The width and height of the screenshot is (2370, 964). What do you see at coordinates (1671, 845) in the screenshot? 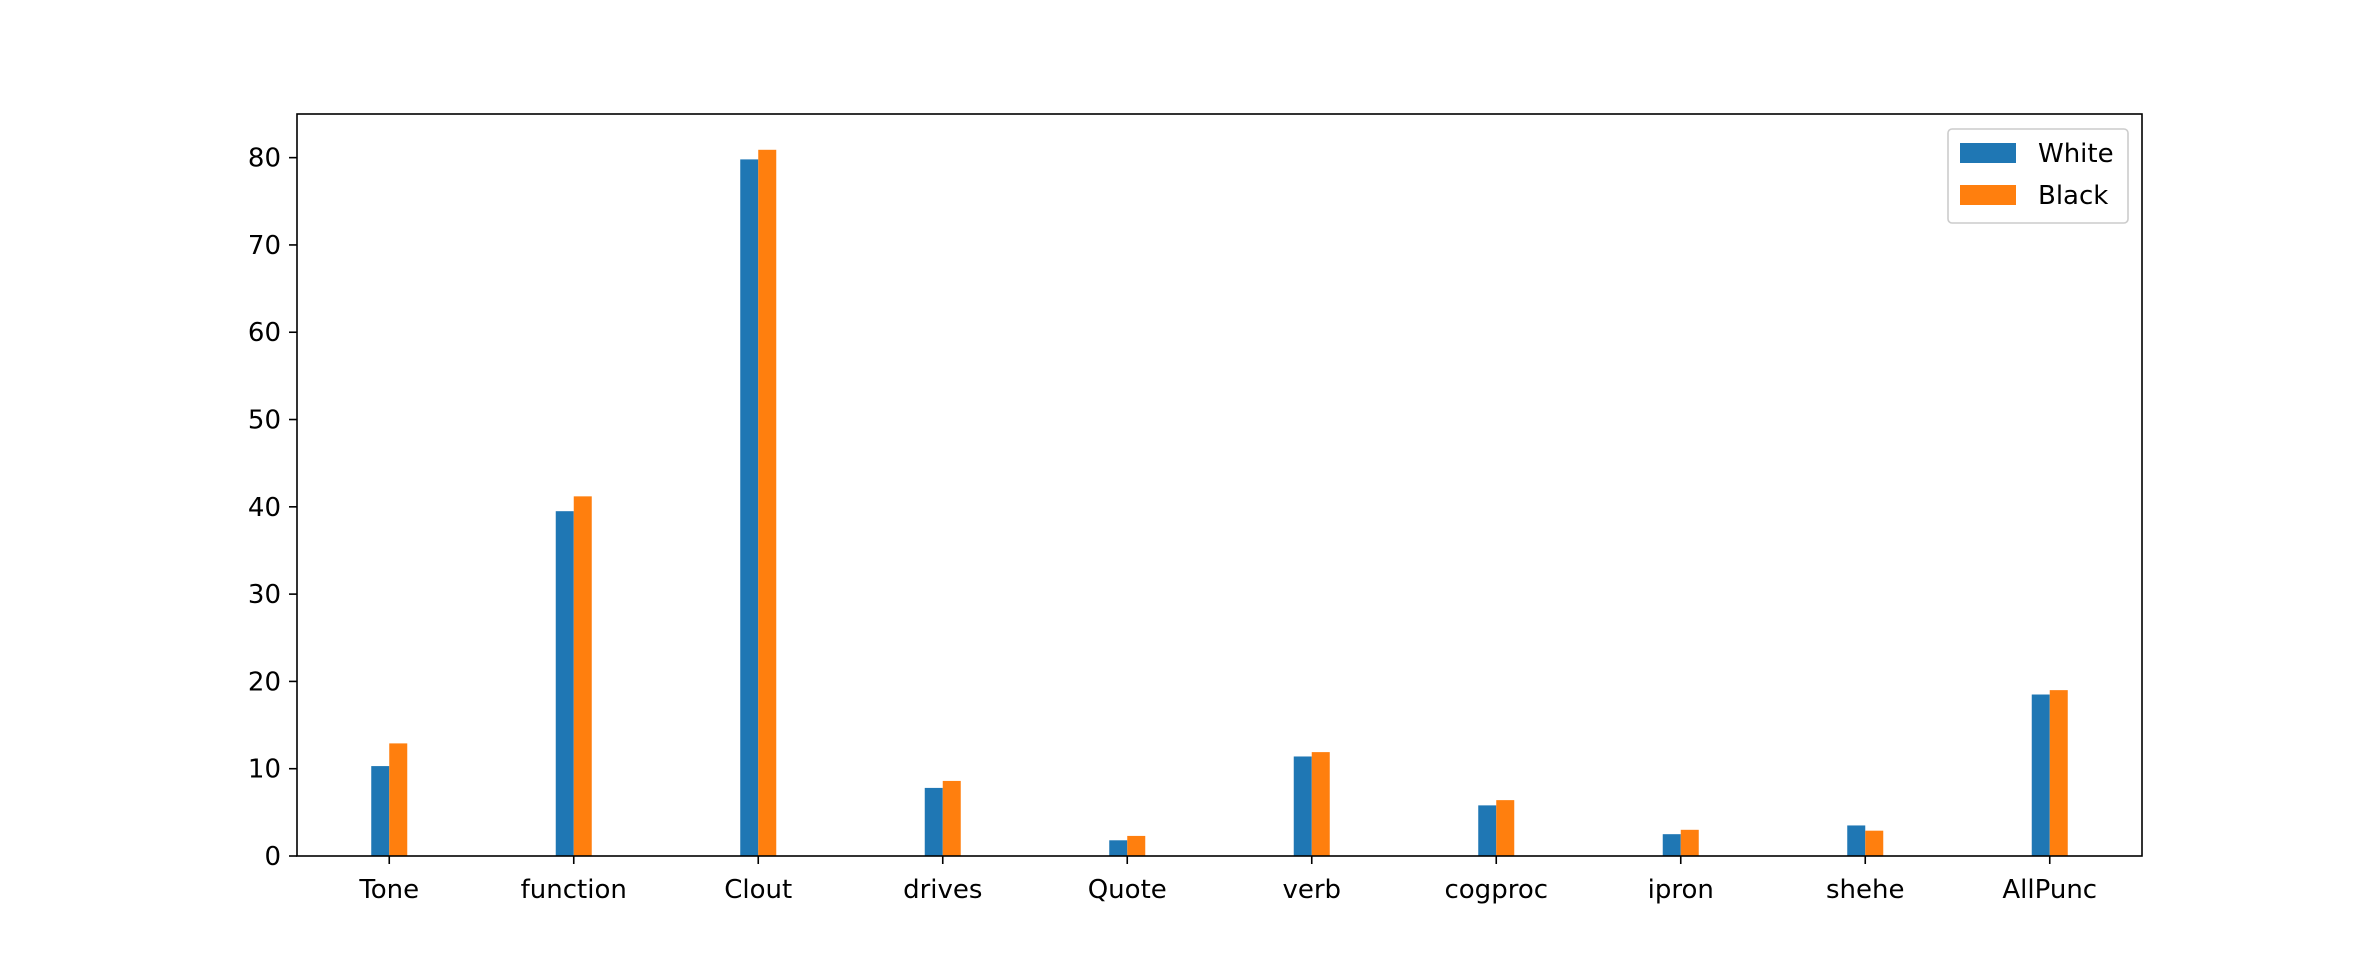
I see `bar-white-ipron` at bounding box center [1671, 845].